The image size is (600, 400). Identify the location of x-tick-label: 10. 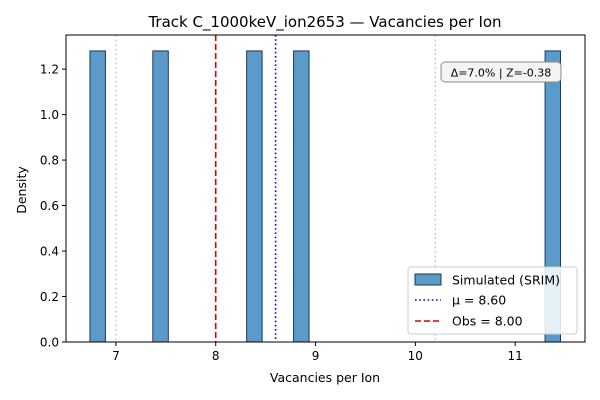
(415, 356).